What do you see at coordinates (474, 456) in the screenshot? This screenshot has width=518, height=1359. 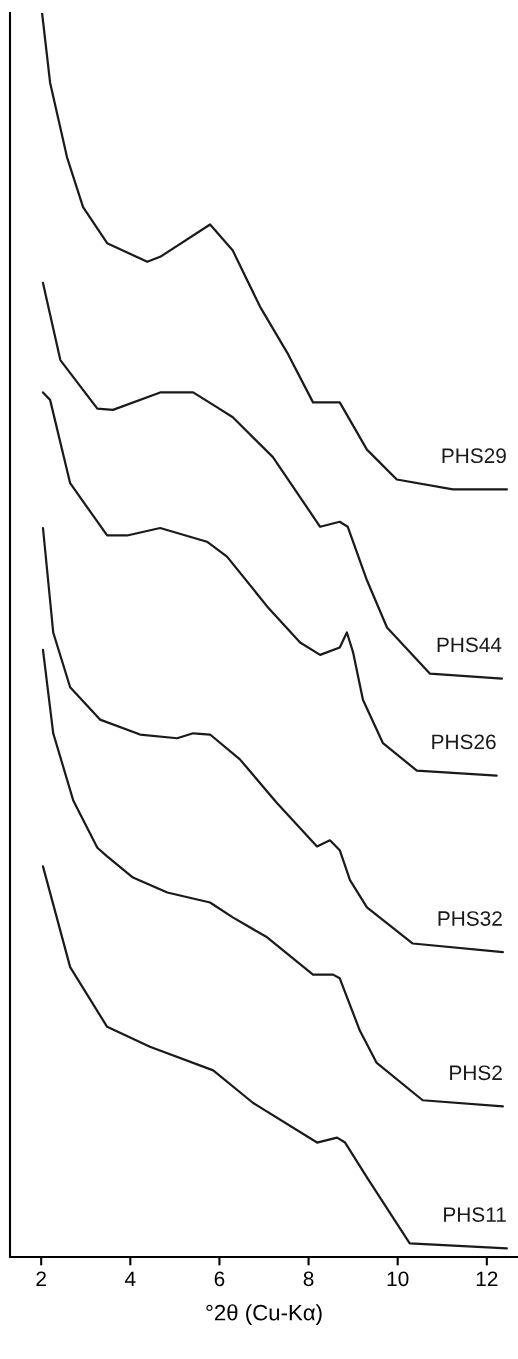 I see `series-label: PHS29` at bounding box center [474, 456].